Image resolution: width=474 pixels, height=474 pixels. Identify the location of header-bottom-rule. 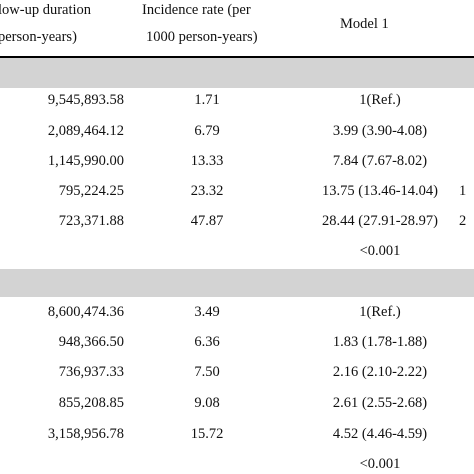
(237, 57).